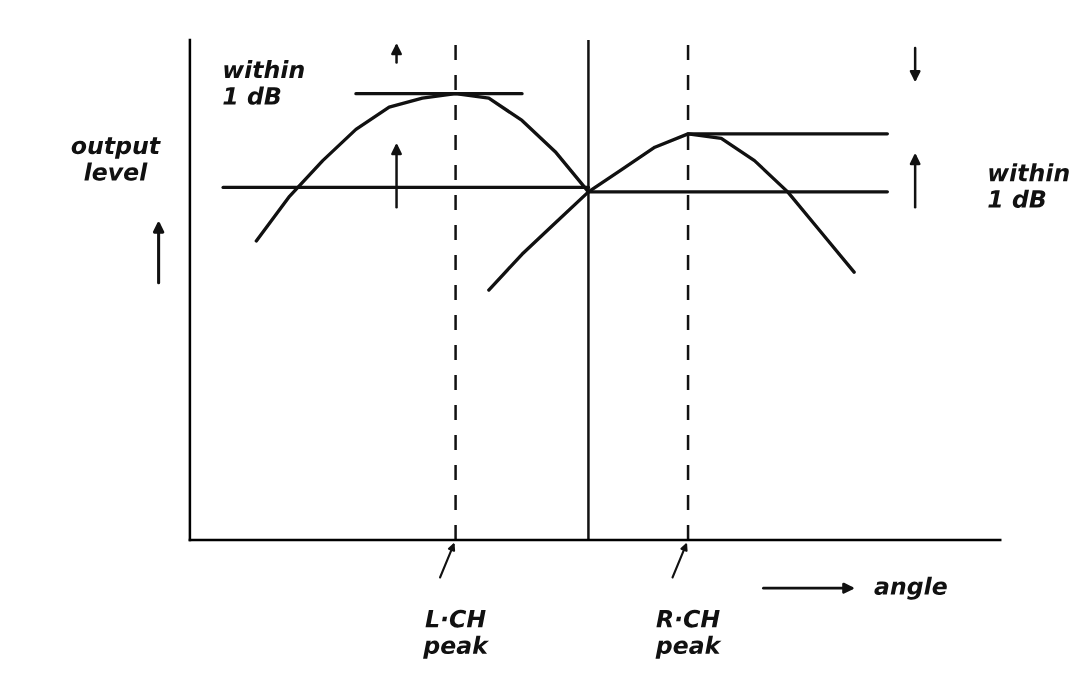 The height and width of the screenshot is (680, 1079). What do you see at coordinates (688, 634) in the screenshot?
I see `x-tick-label: R·CH peak` at bounding box center [688, 634].